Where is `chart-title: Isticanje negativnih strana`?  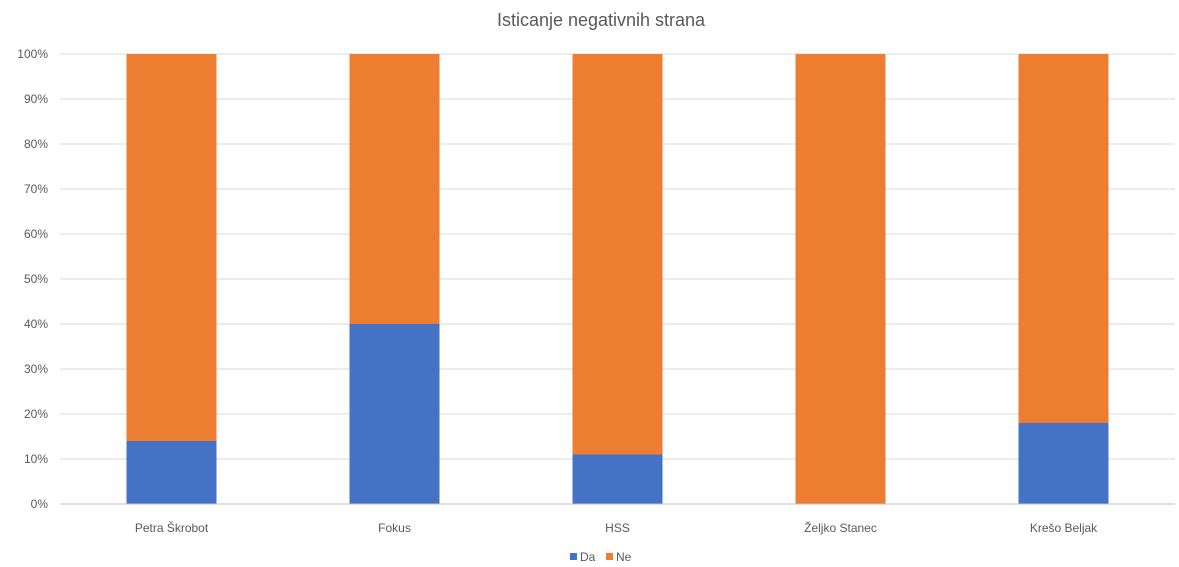
chart-title: Isticanje negativnih strana is located at coordinates (601, 20).